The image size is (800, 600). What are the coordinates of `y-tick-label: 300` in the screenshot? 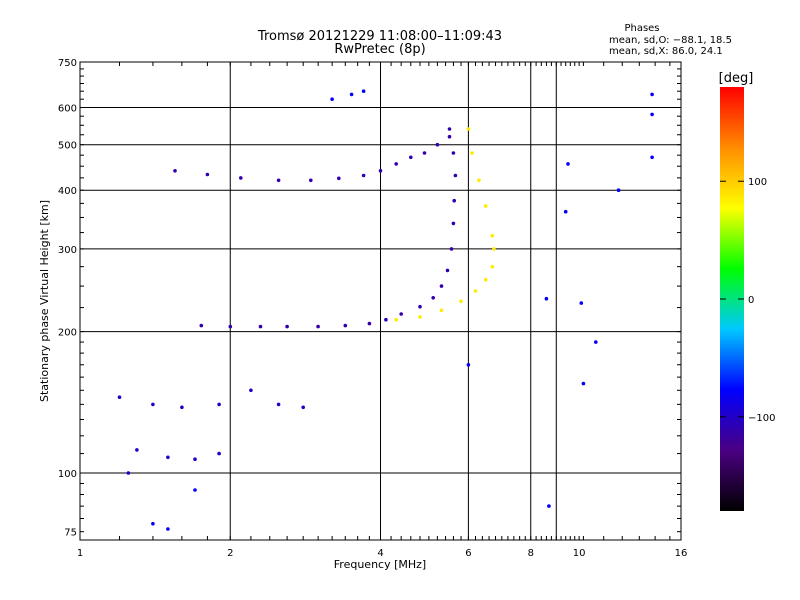 It's located at (67, 250).